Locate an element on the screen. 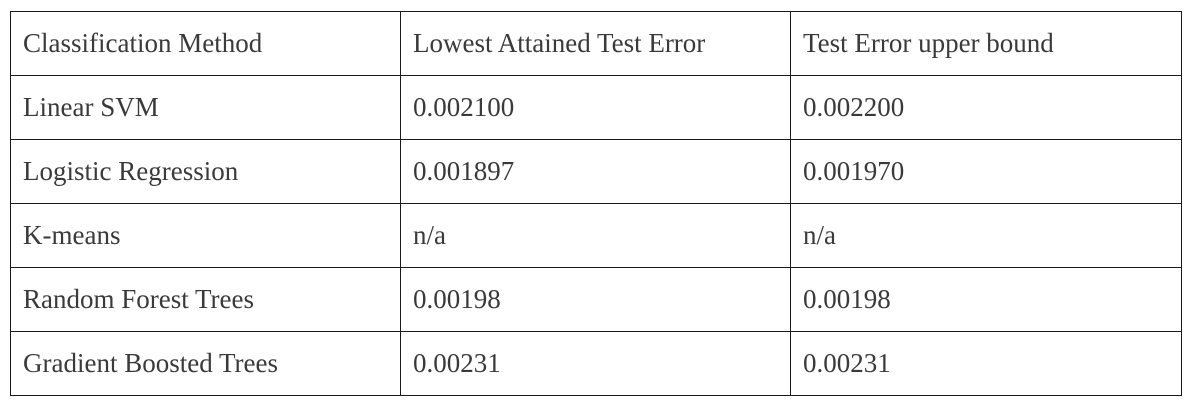 Image resolution: width=1192 pixels, height=410 pixels. lowest-error-cell: 0.00231 is located at coordinates (595, 363).